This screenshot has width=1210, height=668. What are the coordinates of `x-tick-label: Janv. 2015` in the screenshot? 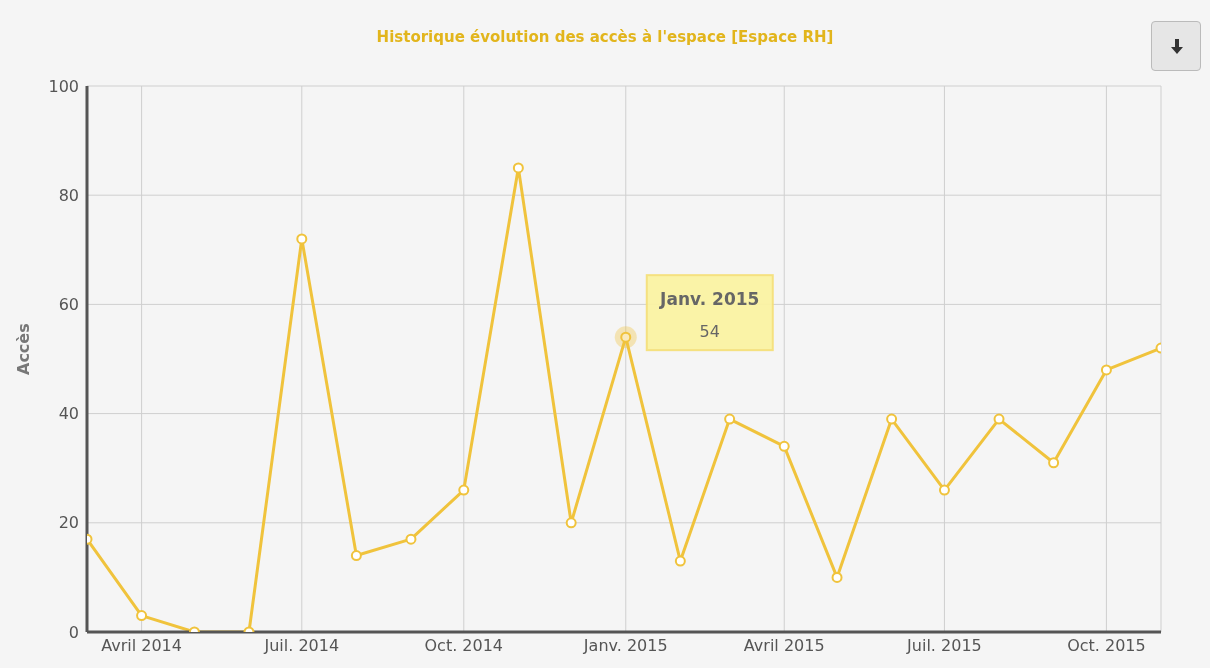 It's located at (625, 646).